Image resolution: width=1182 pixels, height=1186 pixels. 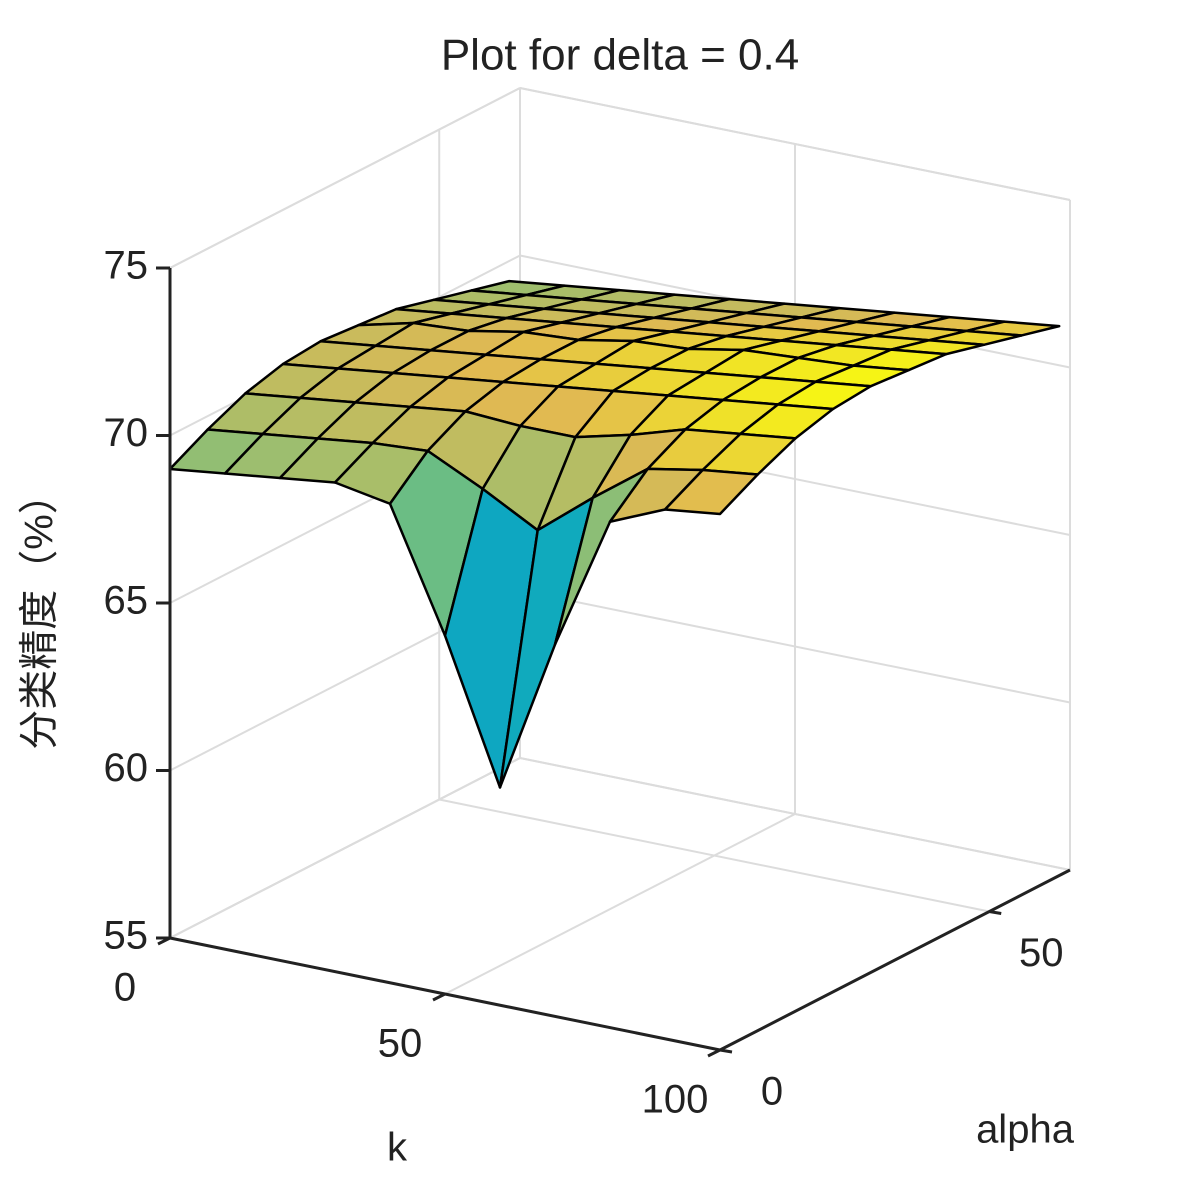 I want to click on z-tick-label: 60, so click(x=126, y=768).